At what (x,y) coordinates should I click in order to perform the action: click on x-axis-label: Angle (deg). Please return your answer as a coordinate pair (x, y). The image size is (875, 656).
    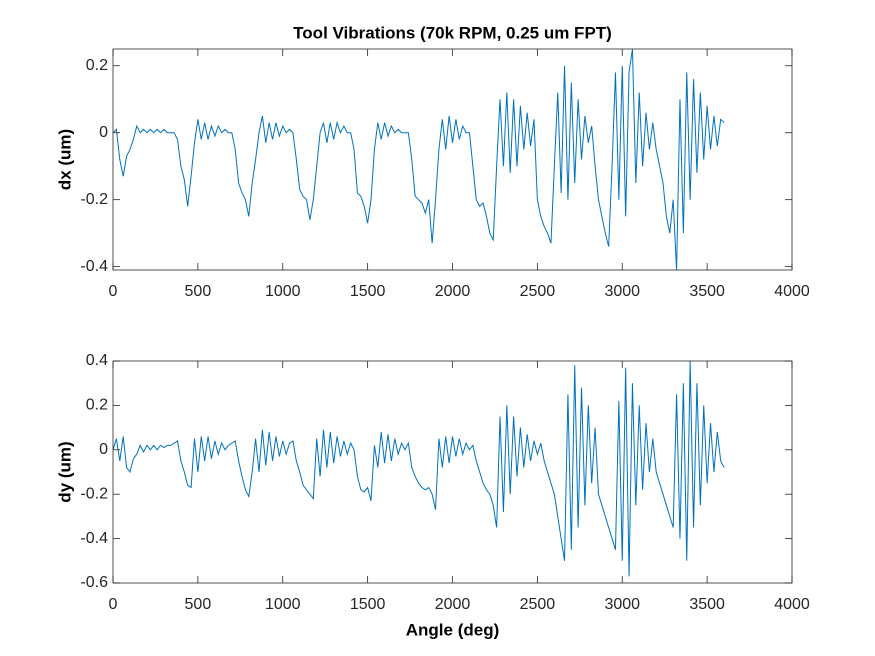
    Looking at the image, I should click on (453, 629).